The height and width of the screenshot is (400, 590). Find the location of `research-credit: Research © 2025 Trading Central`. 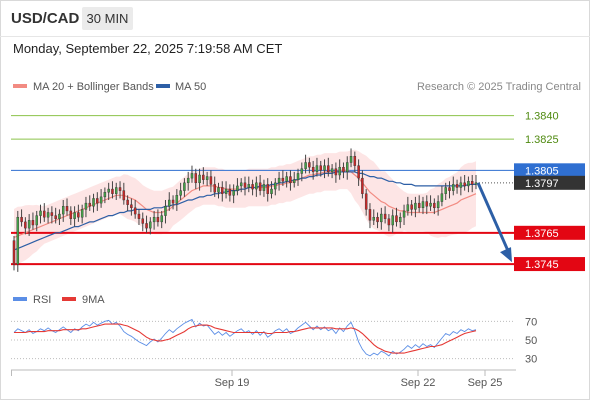

research-credit: Research © 2025 Trading Central is located at coordinates (499, 87).